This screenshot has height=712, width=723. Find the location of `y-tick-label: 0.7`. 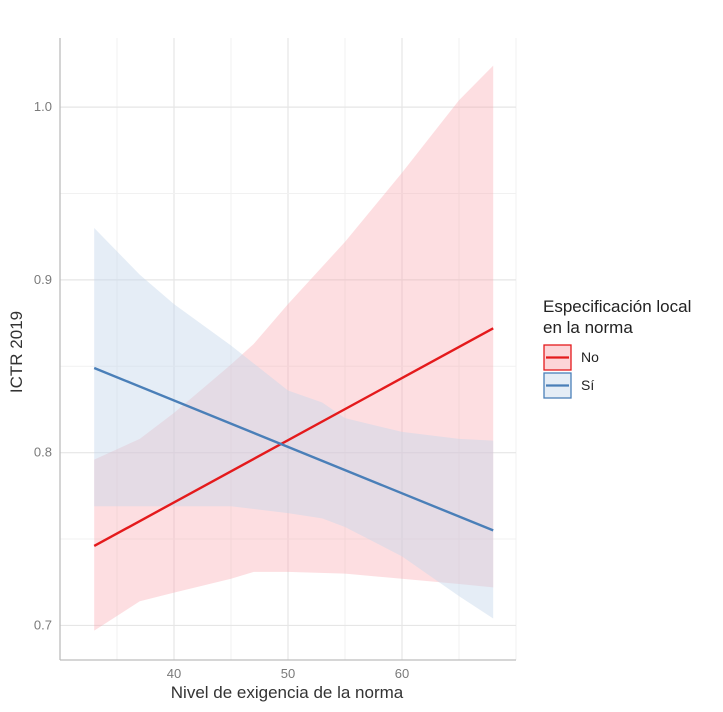

y-tick-label: 0.7 is located at coordinates (43, 624).